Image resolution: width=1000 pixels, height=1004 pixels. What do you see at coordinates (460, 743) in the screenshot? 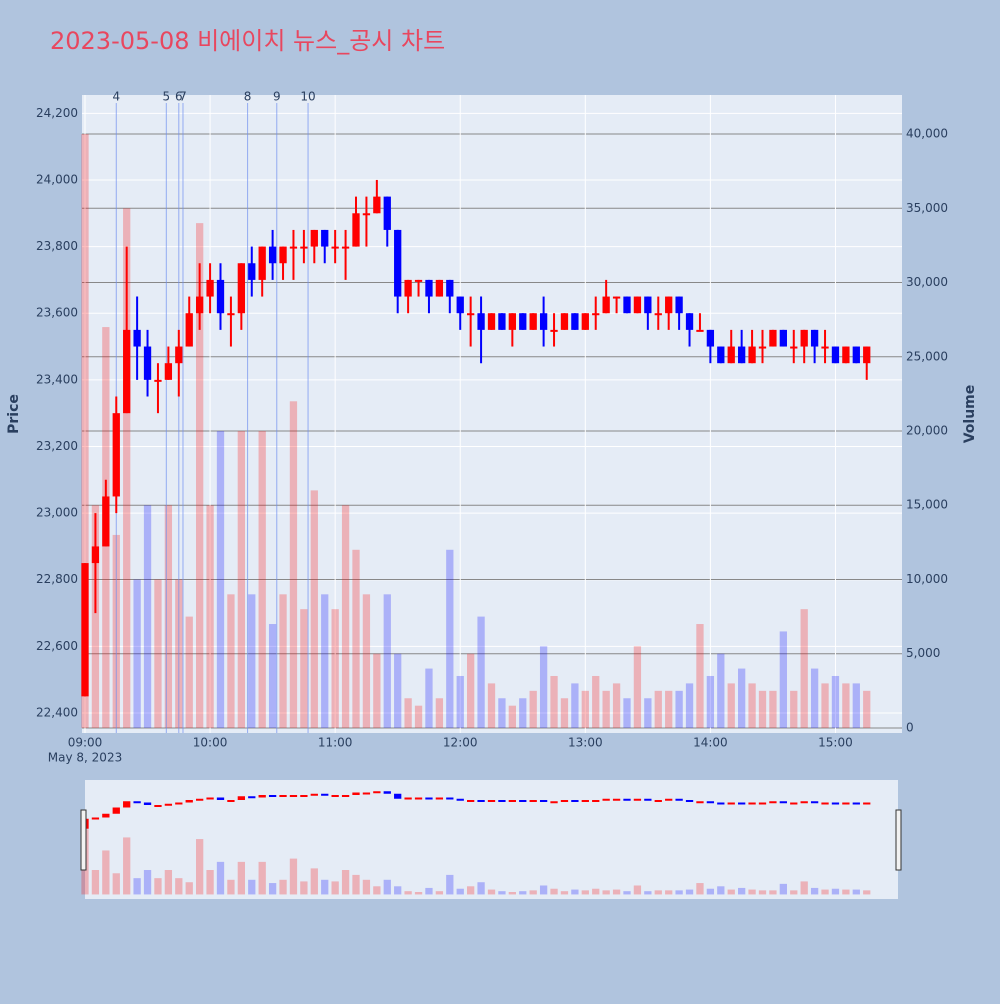
I see `x-tick-label: 12:00` at bounding box center [460, 743].